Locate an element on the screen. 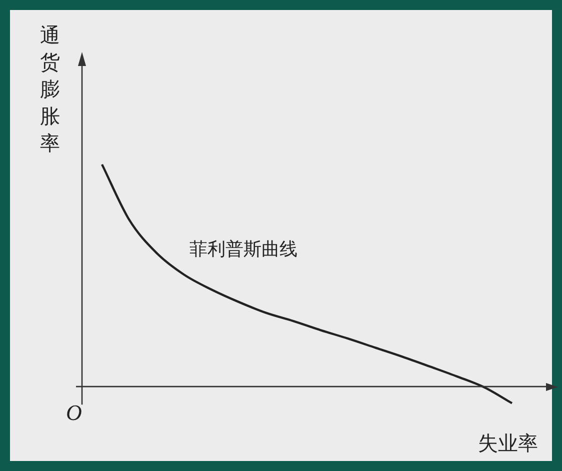  y-axis-title: 通货膨胀率 is located at coordinates (50, 89).